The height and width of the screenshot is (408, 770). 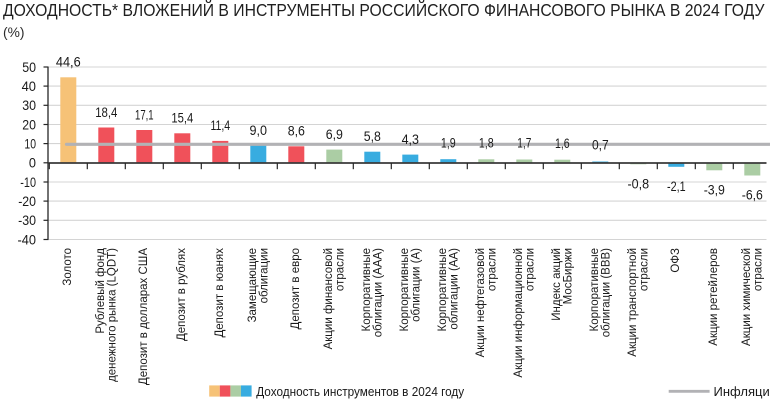 I want to click on svg-text: облигации, so click(x=264, y=275).